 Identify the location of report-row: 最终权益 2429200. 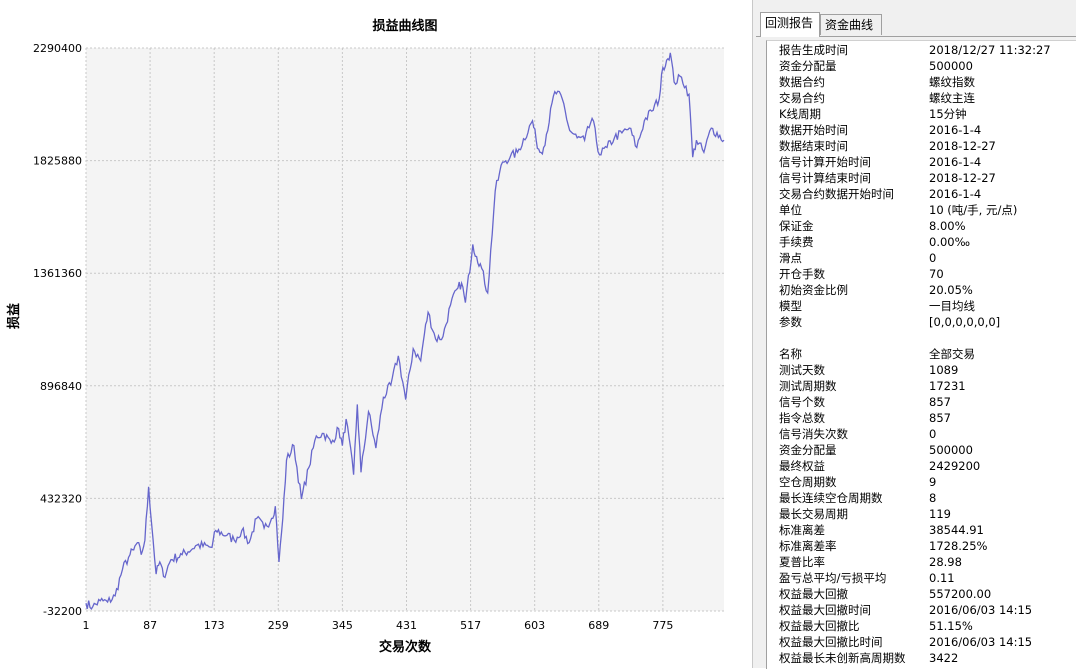
(921, 466).